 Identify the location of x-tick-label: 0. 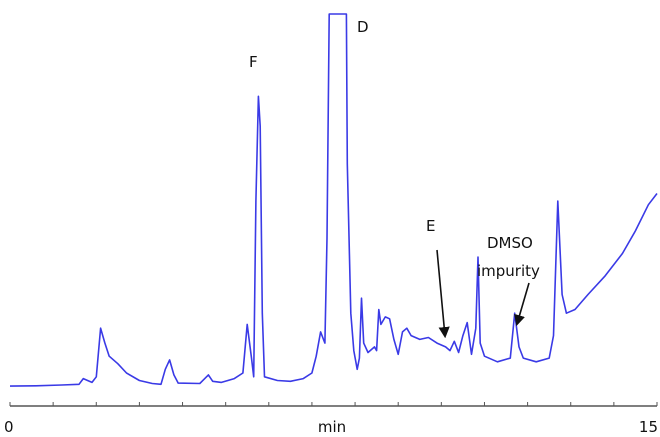
(9, 427).